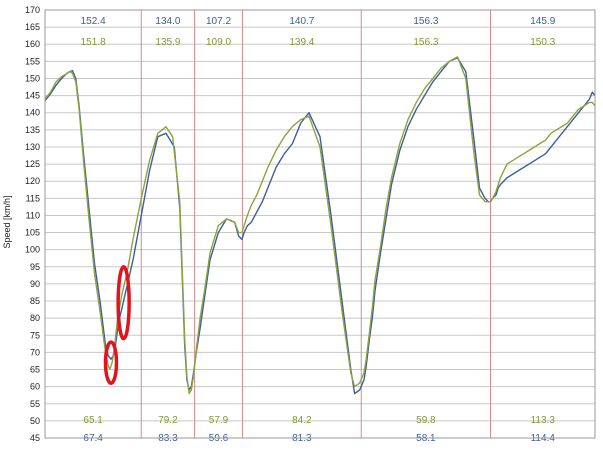 This screenshot has width=603, height=456. What do you see at coordinates (32, 130) in the screenshot?
I see `y-tick-label: 135` at bounding box center [32, 130].